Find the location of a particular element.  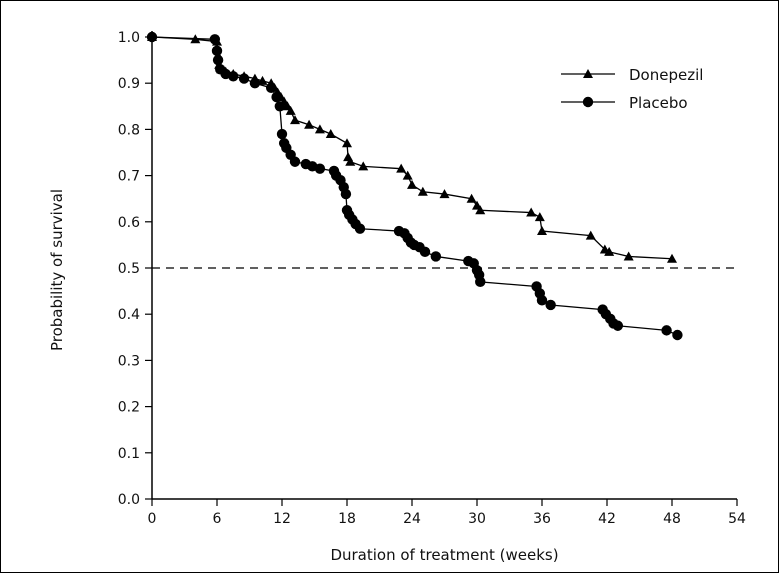

legend: Donepezil Placebo is located at coordinates (632, 89).